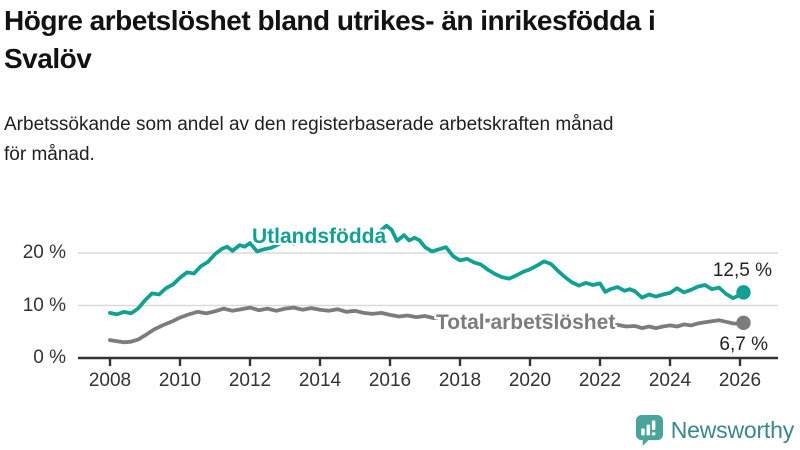 This screenshot has height=450, width=800. I want to click on series-label-total-arbetsloshet: Total arbetslöshet, so click(526, 322).